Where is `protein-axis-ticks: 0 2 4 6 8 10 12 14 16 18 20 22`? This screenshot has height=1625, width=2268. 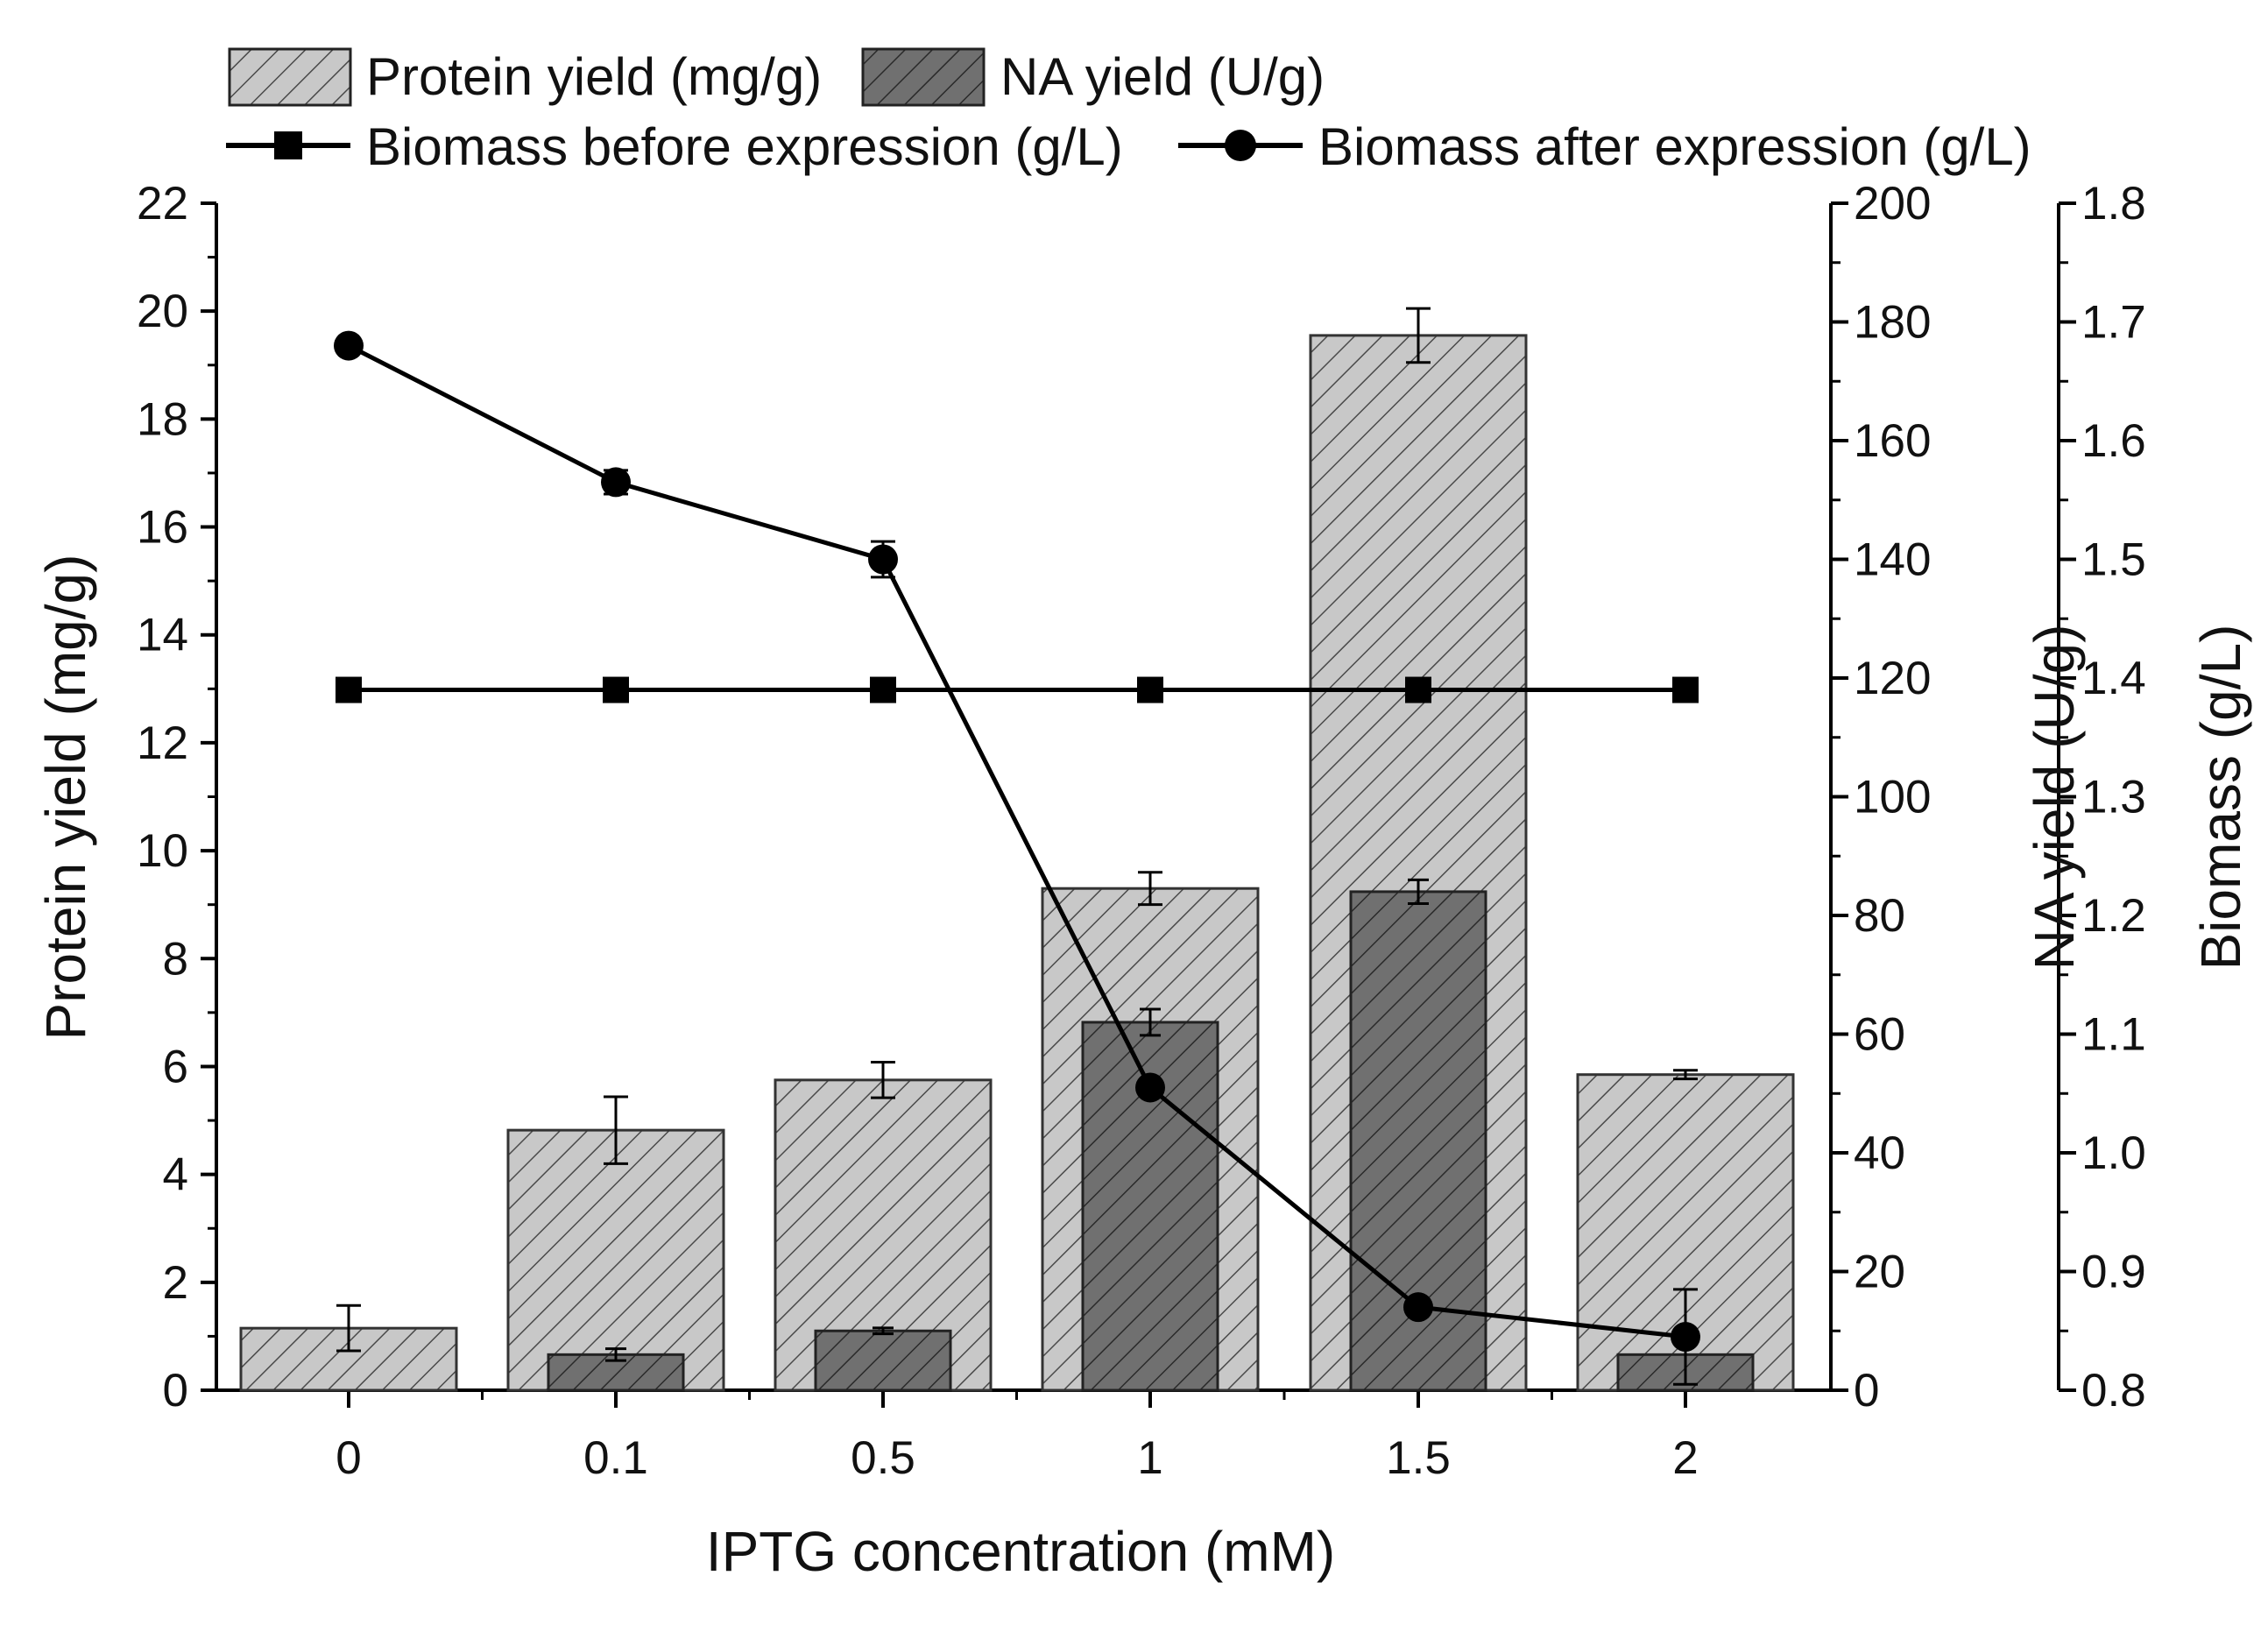 protein-axis-ticks: 0 2 4 6 8 10 12 14 16 18 20 22 is located at coordinates (177, 797).